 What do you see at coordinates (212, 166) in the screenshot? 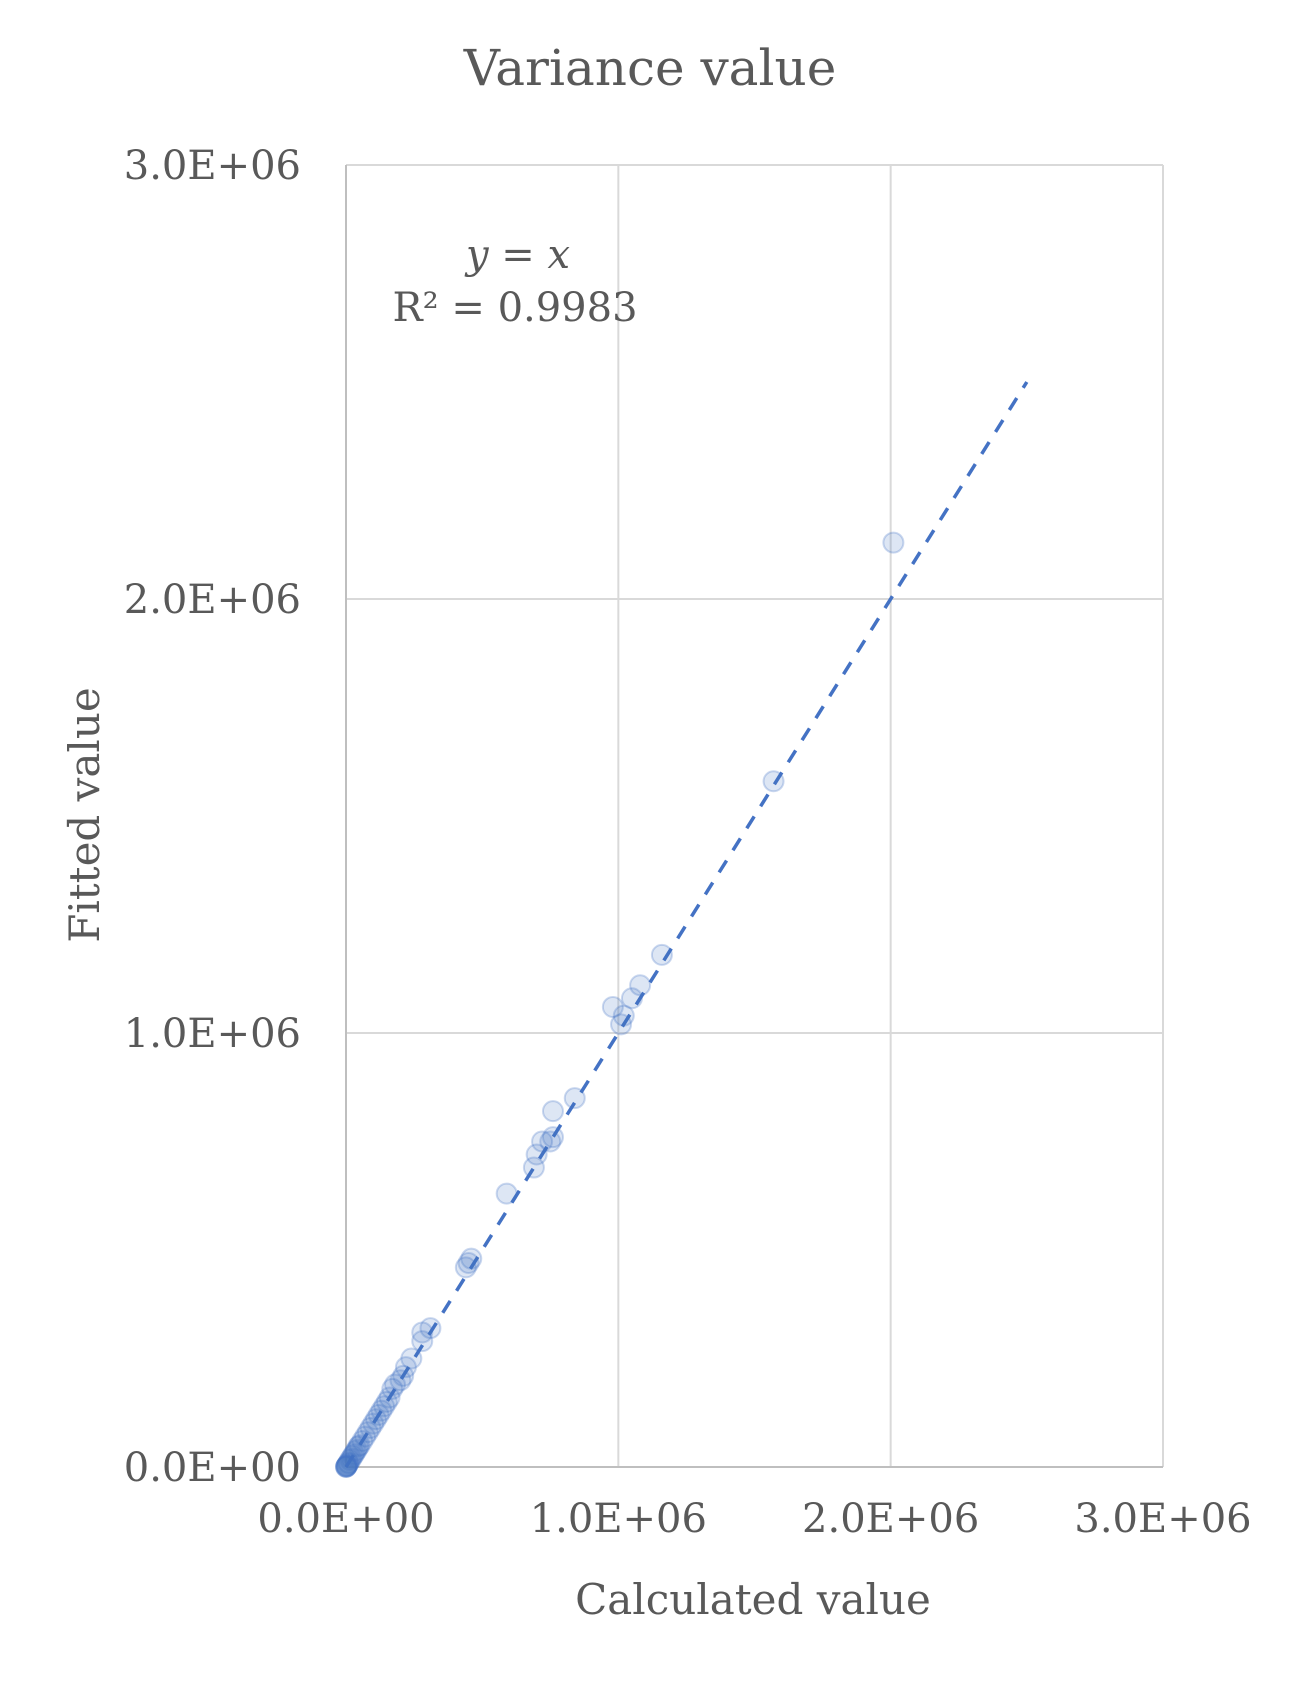
I see `y-tick-label: 3.0E+06` at bounding box center [212, 166].